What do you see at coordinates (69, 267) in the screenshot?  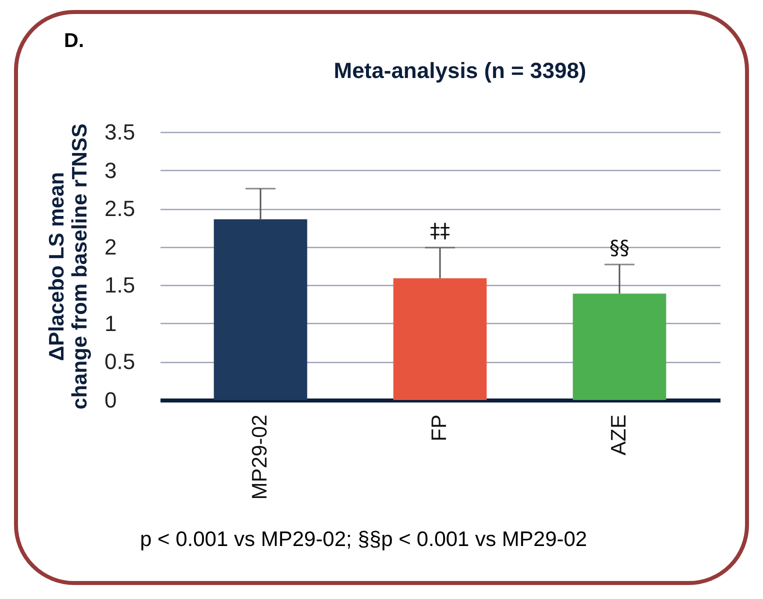 I see `y-axis-title: ΔPlacebo LS mean change from baseline rTNSS` at bounding box center [69, 267].